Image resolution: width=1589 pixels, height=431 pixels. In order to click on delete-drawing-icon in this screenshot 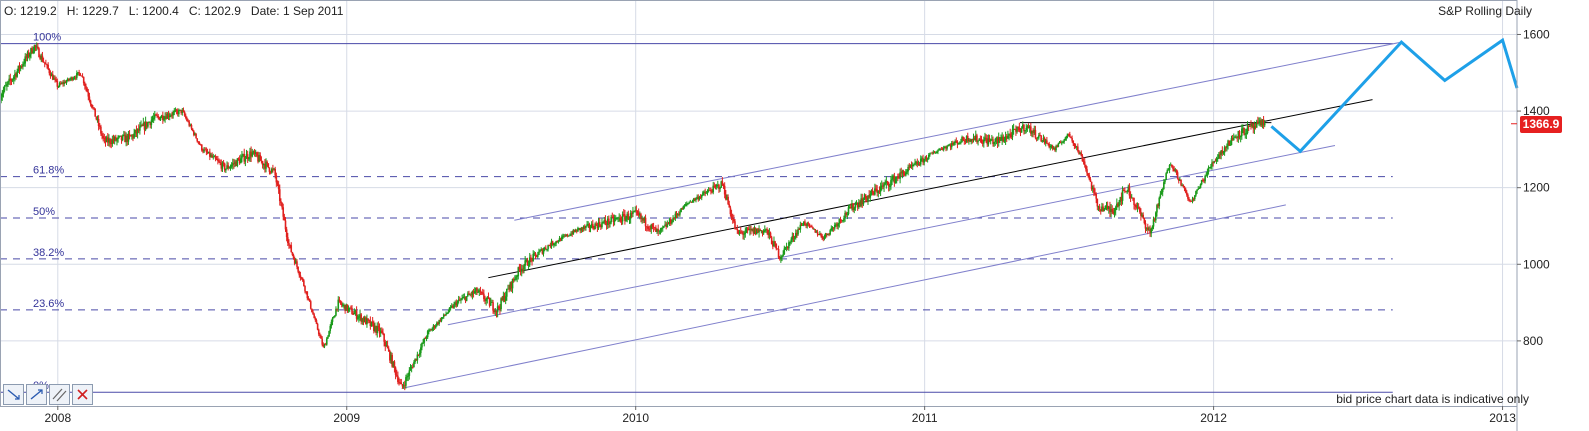, I will do `click(82, 394)`.